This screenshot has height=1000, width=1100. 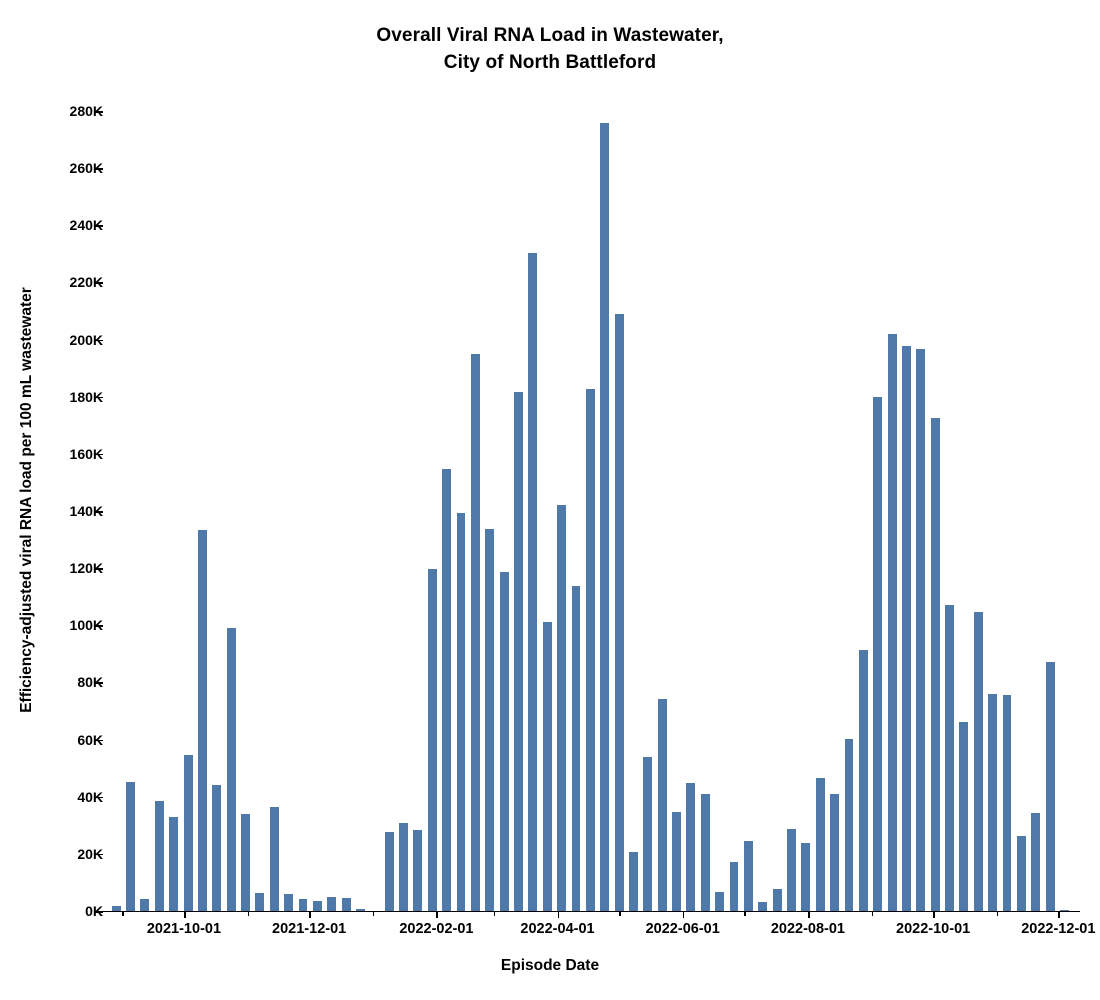 What do you see at coordinates (86, 625) in the screenshot?
I see `y-axis-tick-label: 100K` at bounding box center [86, 625].